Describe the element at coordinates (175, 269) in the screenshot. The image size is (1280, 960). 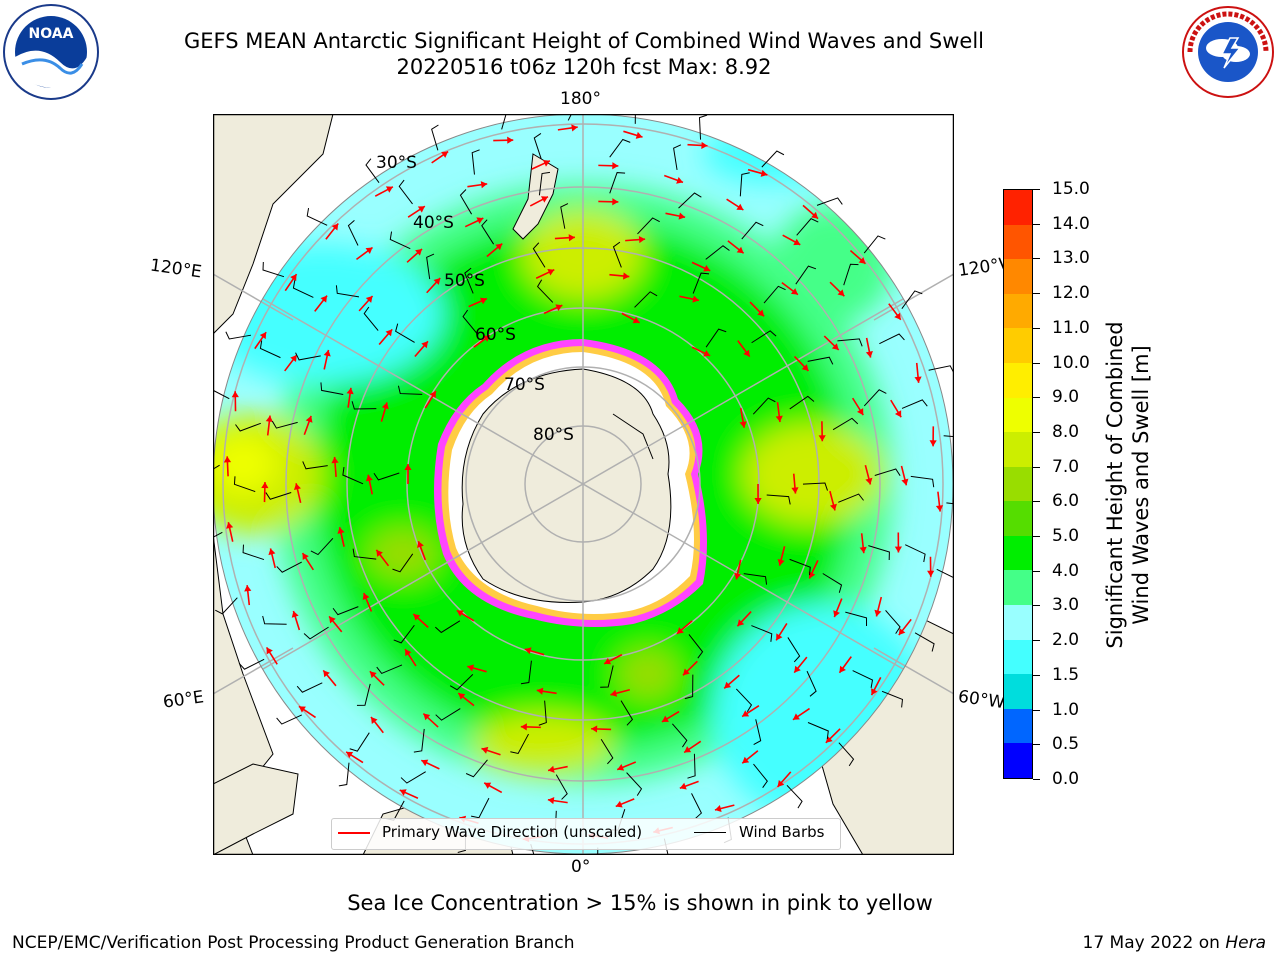
I see `lon-label-120e: 120°E` at that location.